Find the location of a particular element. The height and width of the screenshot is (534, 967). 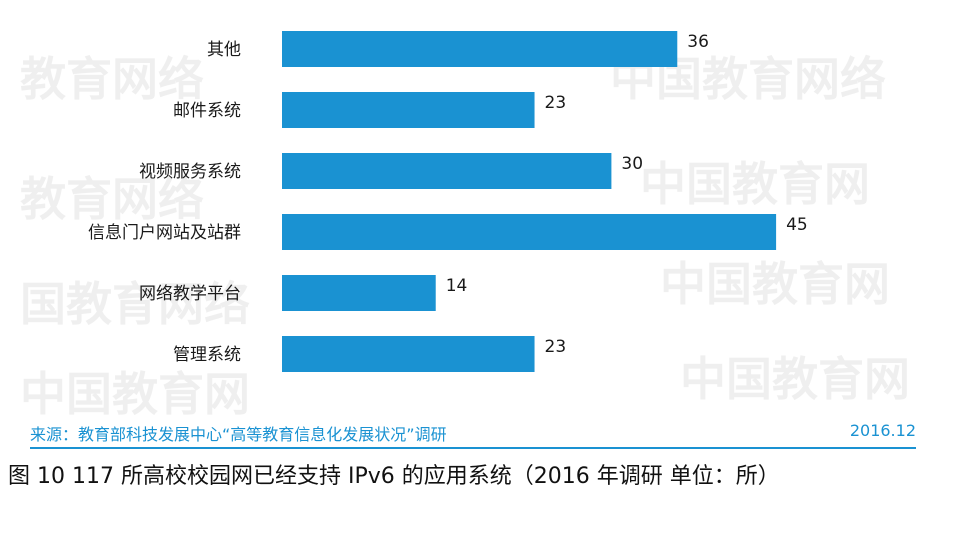

category-label: 其他 is located at coordinates (224, 50).